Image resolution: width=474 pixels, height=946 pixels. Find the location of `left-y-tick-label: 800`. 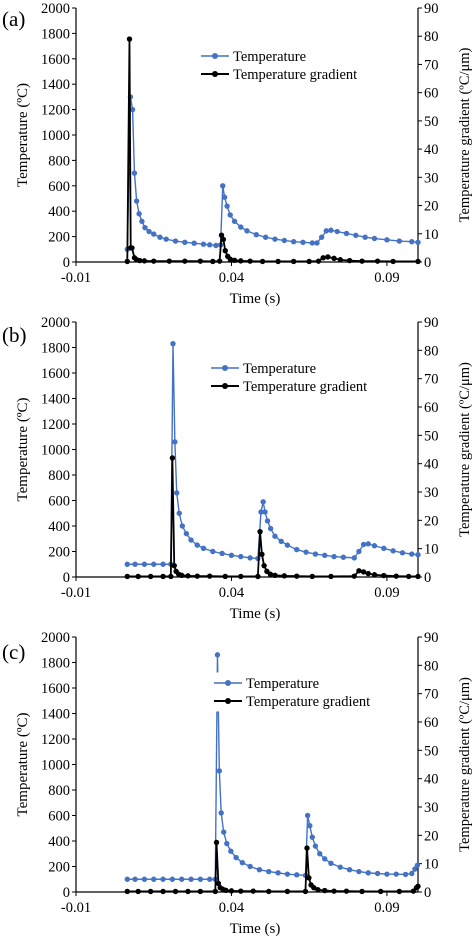

left-y-tick-label: 800 is located at coordinates (59, 161).